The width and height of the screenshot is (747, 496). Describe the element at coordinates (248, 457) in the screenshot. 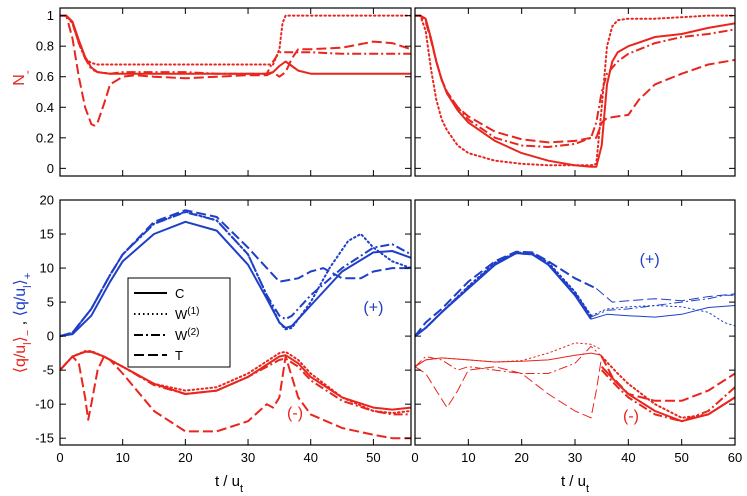

I see `xtick-label-bottom-left: 30` at that location.